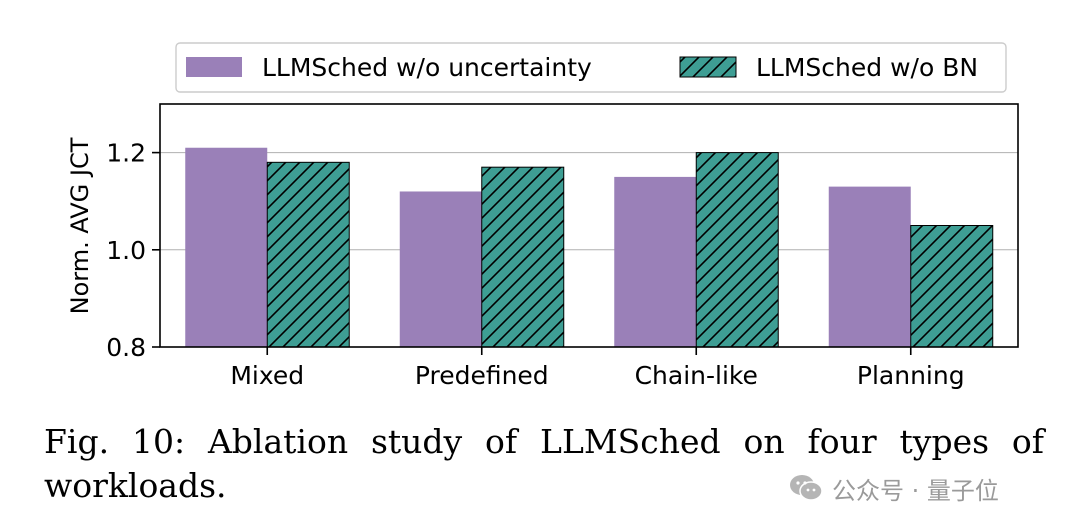 The height and width of the screenshot is (530, 1080). I want to click on watermark-text: 公众号 · 量子位, so click(915, 490).